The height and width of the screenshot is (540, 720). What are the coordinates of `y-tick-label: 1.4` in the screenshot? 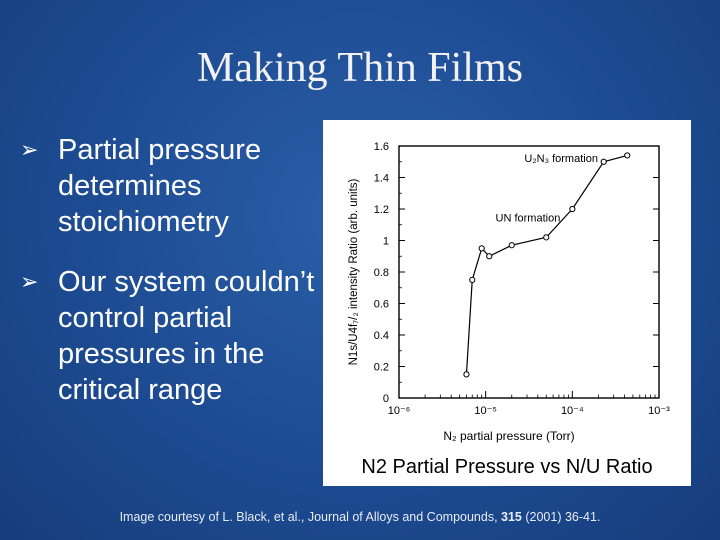 It's located at (381, 179).